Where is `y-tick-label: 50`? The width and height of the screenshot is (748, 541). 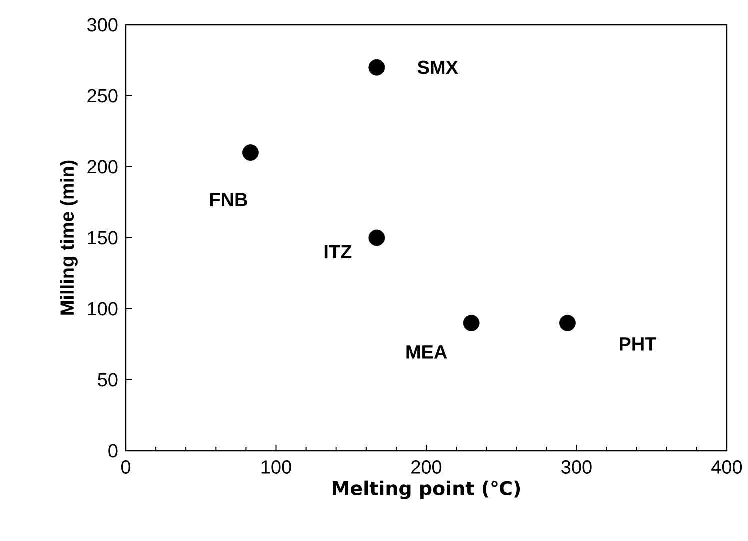 y-tick-label: 50 is located at coordinates (108, 380).